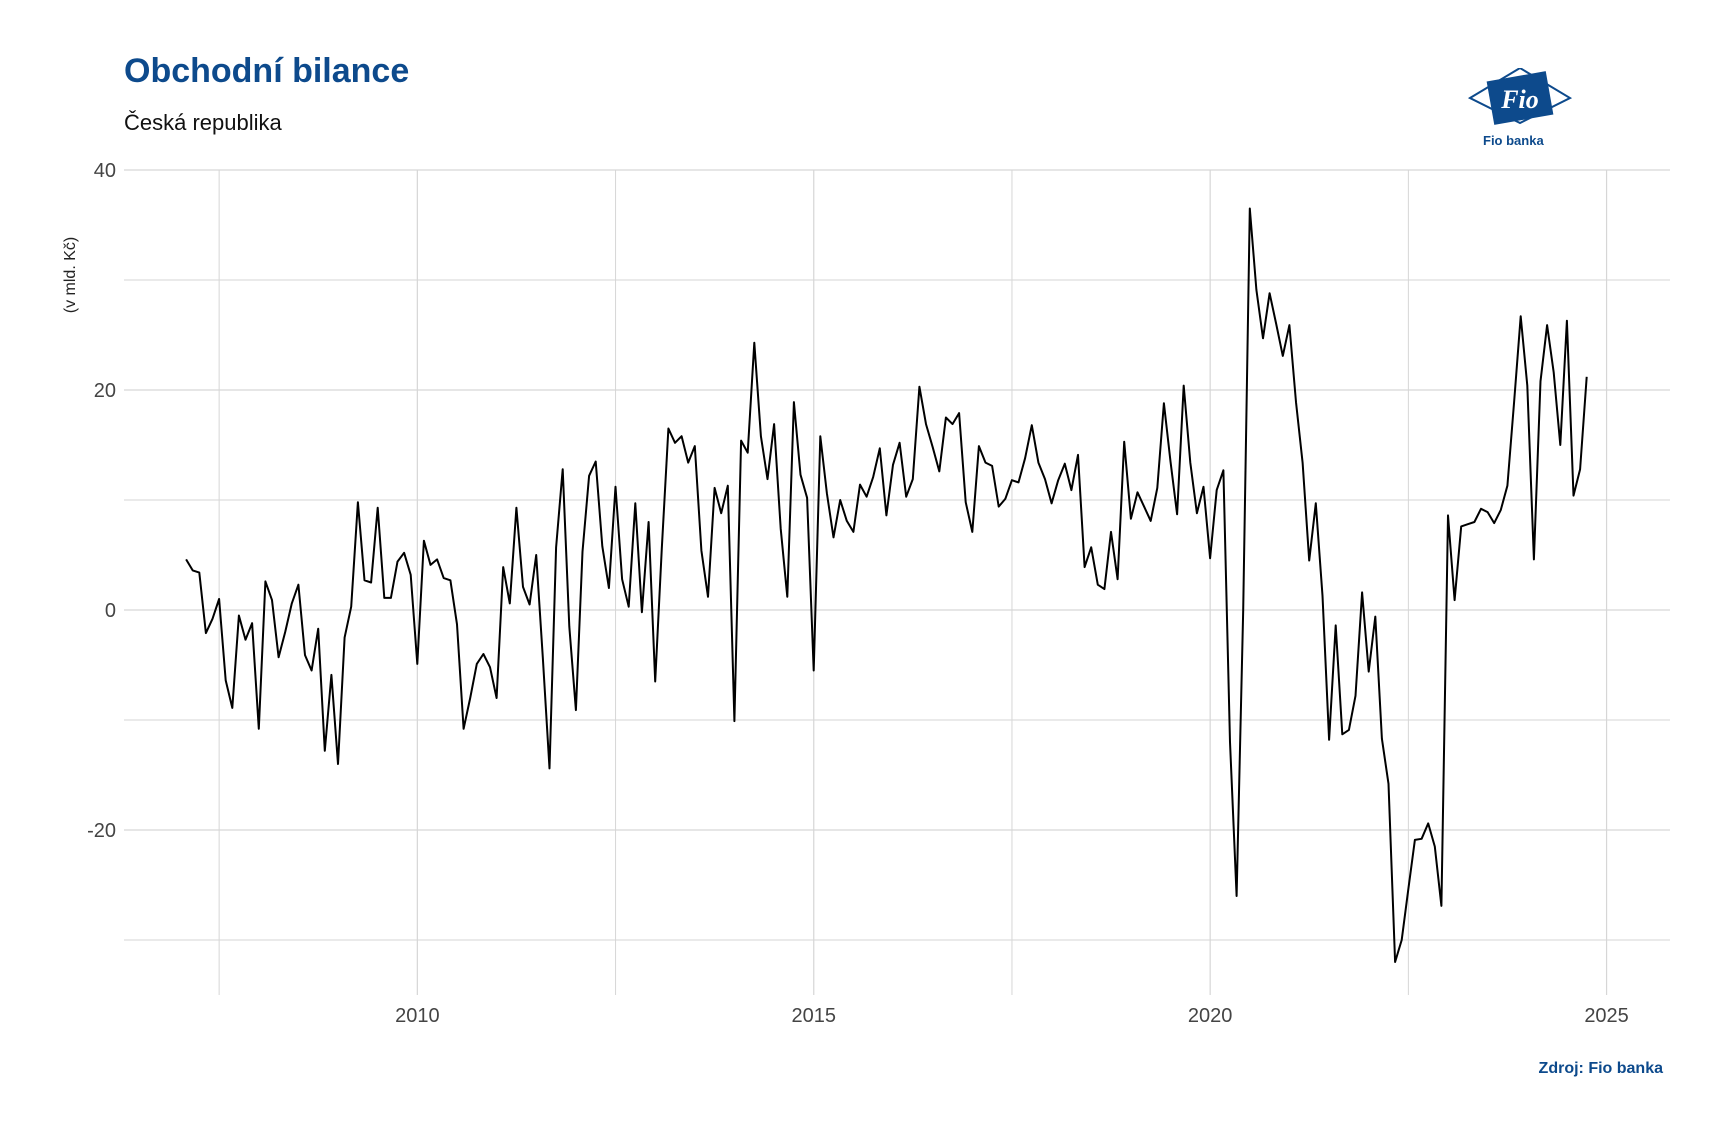 This screenshot has height=1134, width=1710. I want to click on logo-label: Fio banka, so click(1513, 140).